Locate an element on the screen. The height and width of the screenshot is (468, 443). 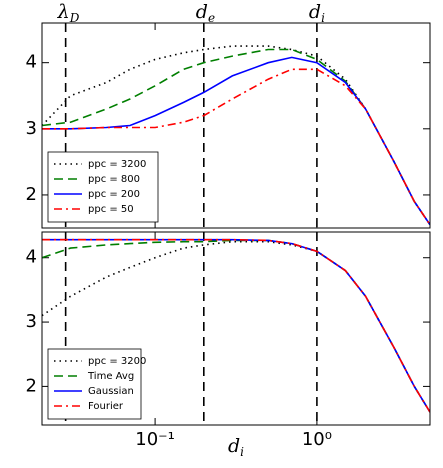
legend-label: Time Avg is located at coordinates (110, 376).